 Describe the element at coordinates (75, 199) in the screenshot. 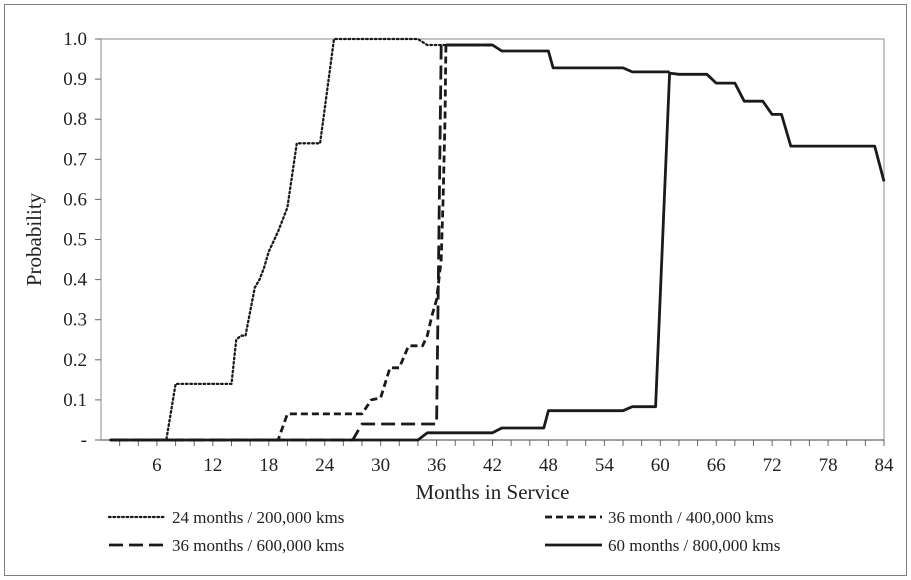

I see `y-tick-label: 0.6` at that location.